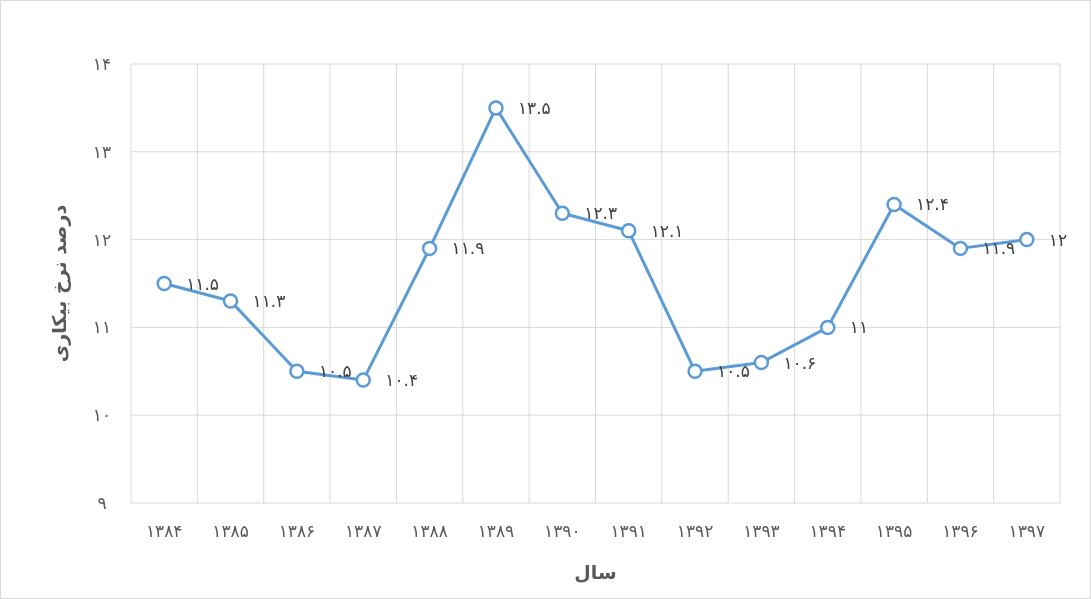 The height and width of the screenshot is (599, 1091). I want to click on x-tick-label: ۱۳۹۶, so click(960, 531).